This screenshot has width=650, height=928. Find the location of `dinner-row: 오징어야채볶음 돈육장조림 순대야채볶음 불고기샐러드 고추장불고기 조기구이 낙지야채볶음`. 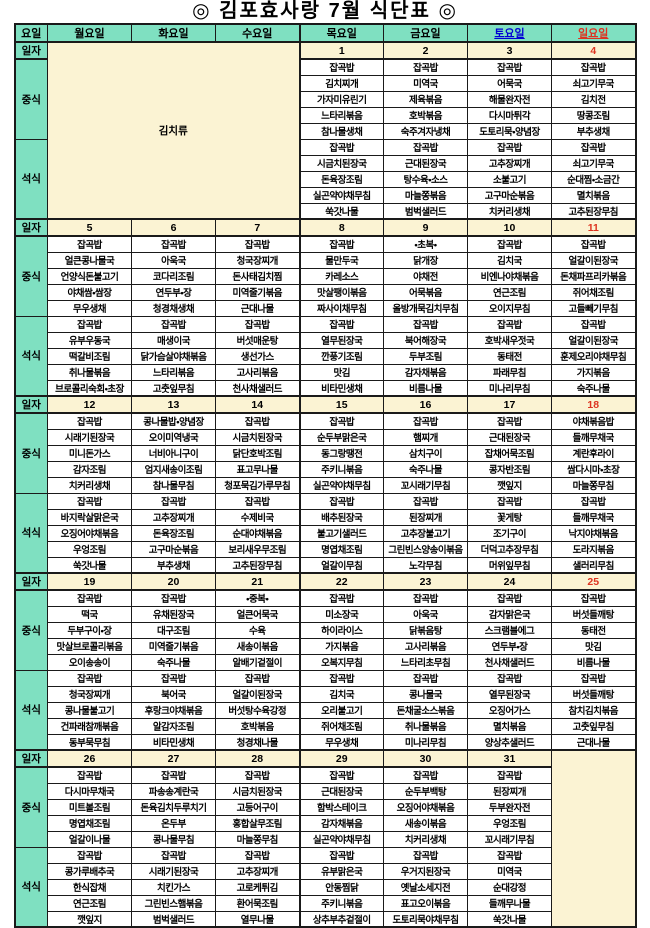

dinner-row: 오징어야채볶음 돈육장조림 순대야채볶음 불고기샐러드 고추장불고기 조기구이 낙지야채볶음 is located at coordinates (325, 533).